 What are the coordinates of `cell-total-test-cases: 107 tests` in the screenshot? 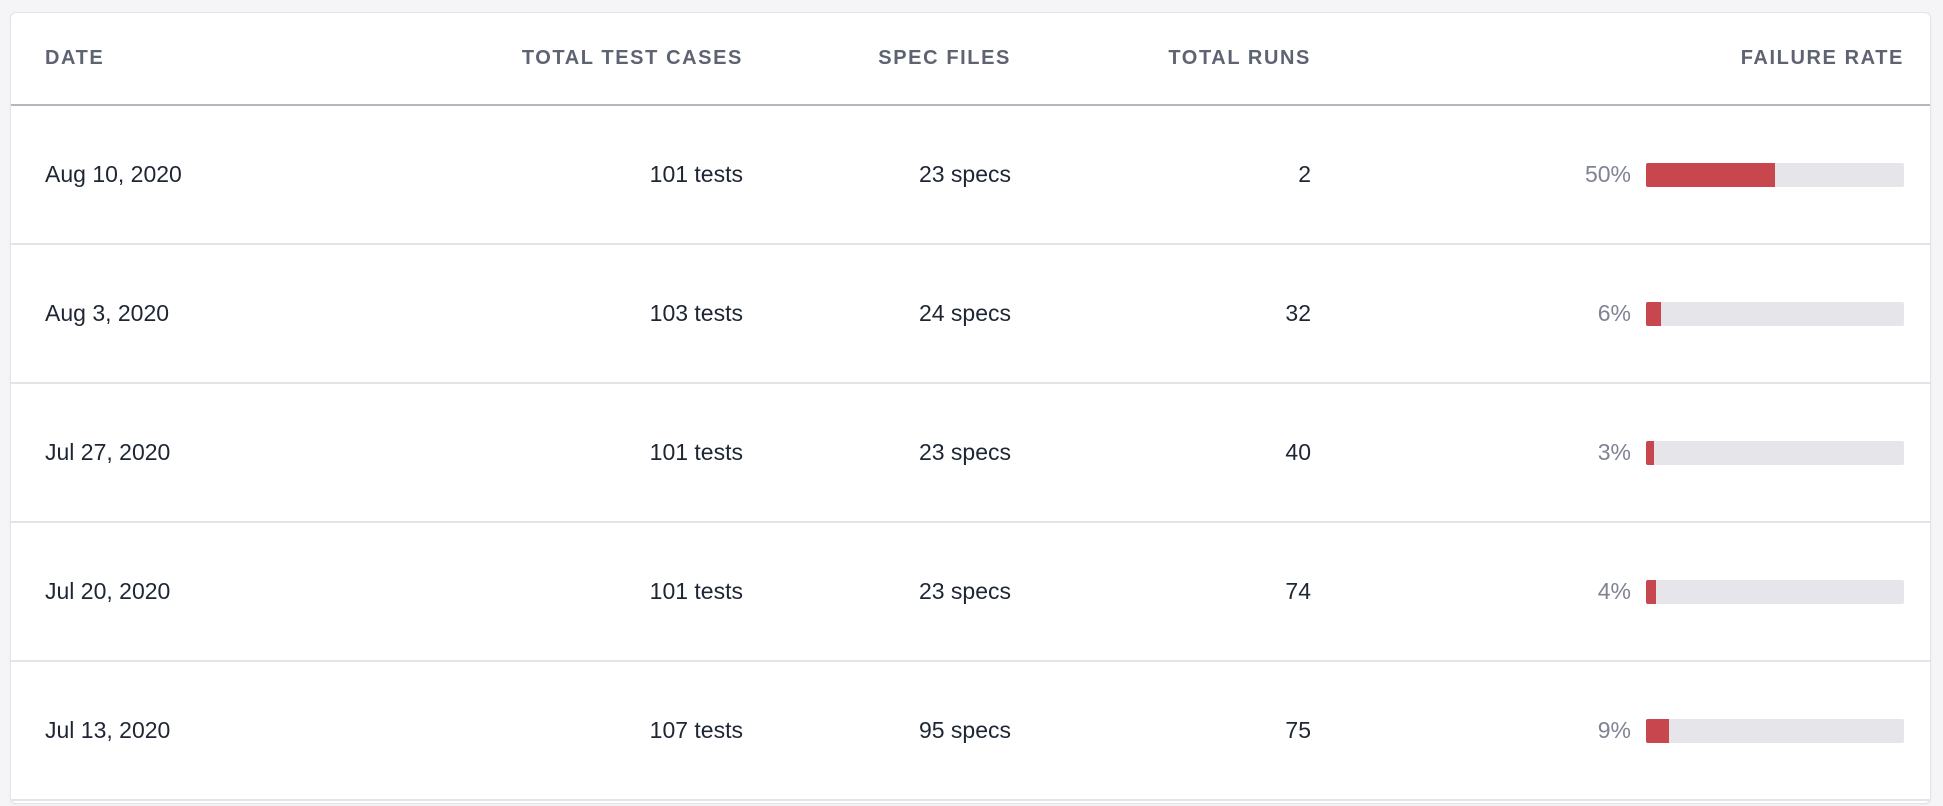 It's located at (696, 730).